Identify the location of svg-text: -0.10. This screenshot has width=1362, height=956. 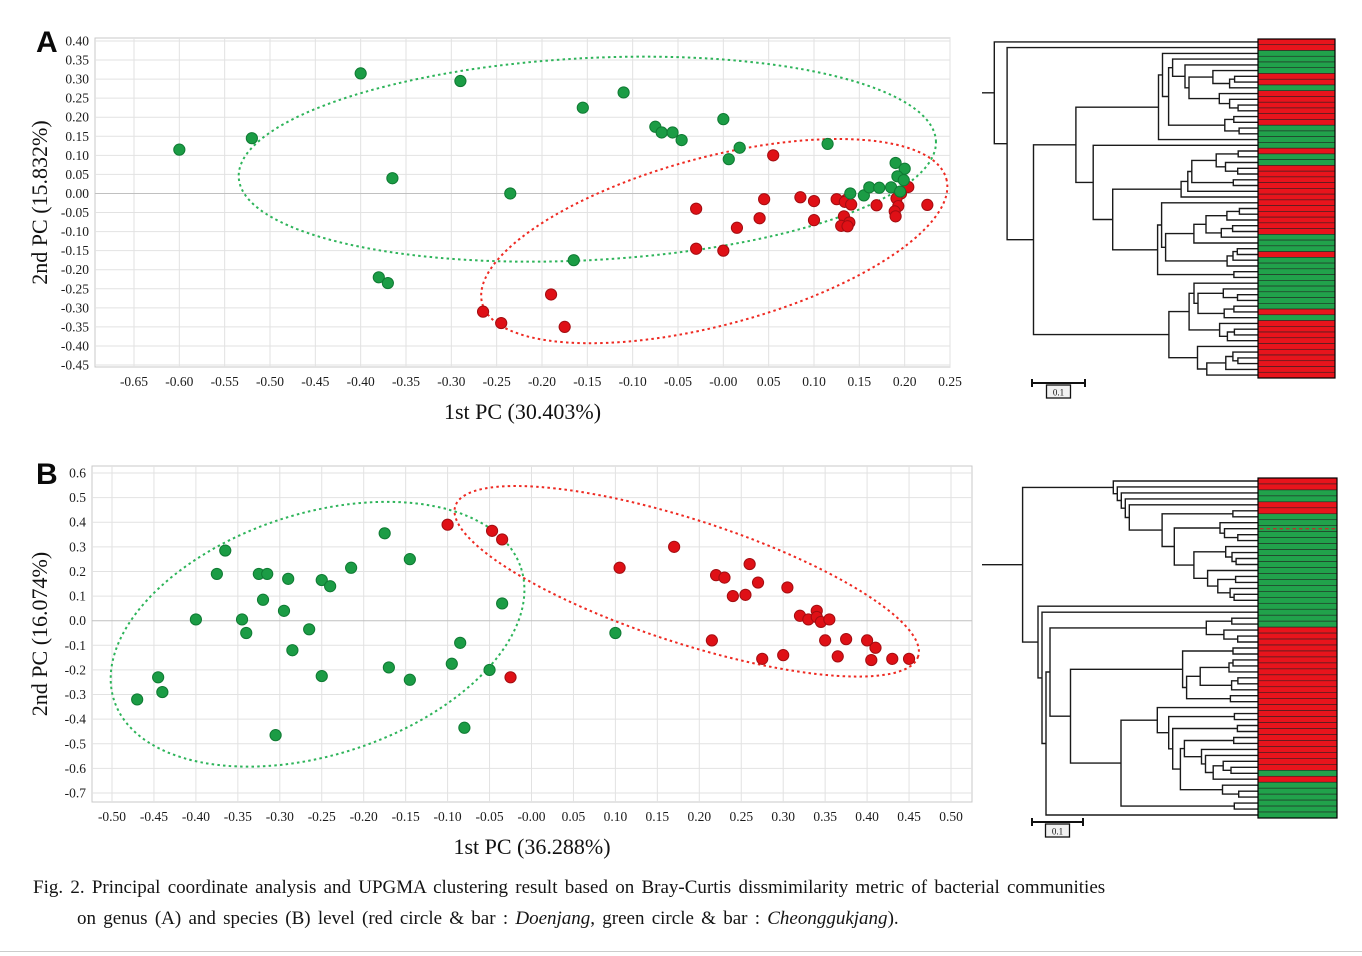
(448, 816).